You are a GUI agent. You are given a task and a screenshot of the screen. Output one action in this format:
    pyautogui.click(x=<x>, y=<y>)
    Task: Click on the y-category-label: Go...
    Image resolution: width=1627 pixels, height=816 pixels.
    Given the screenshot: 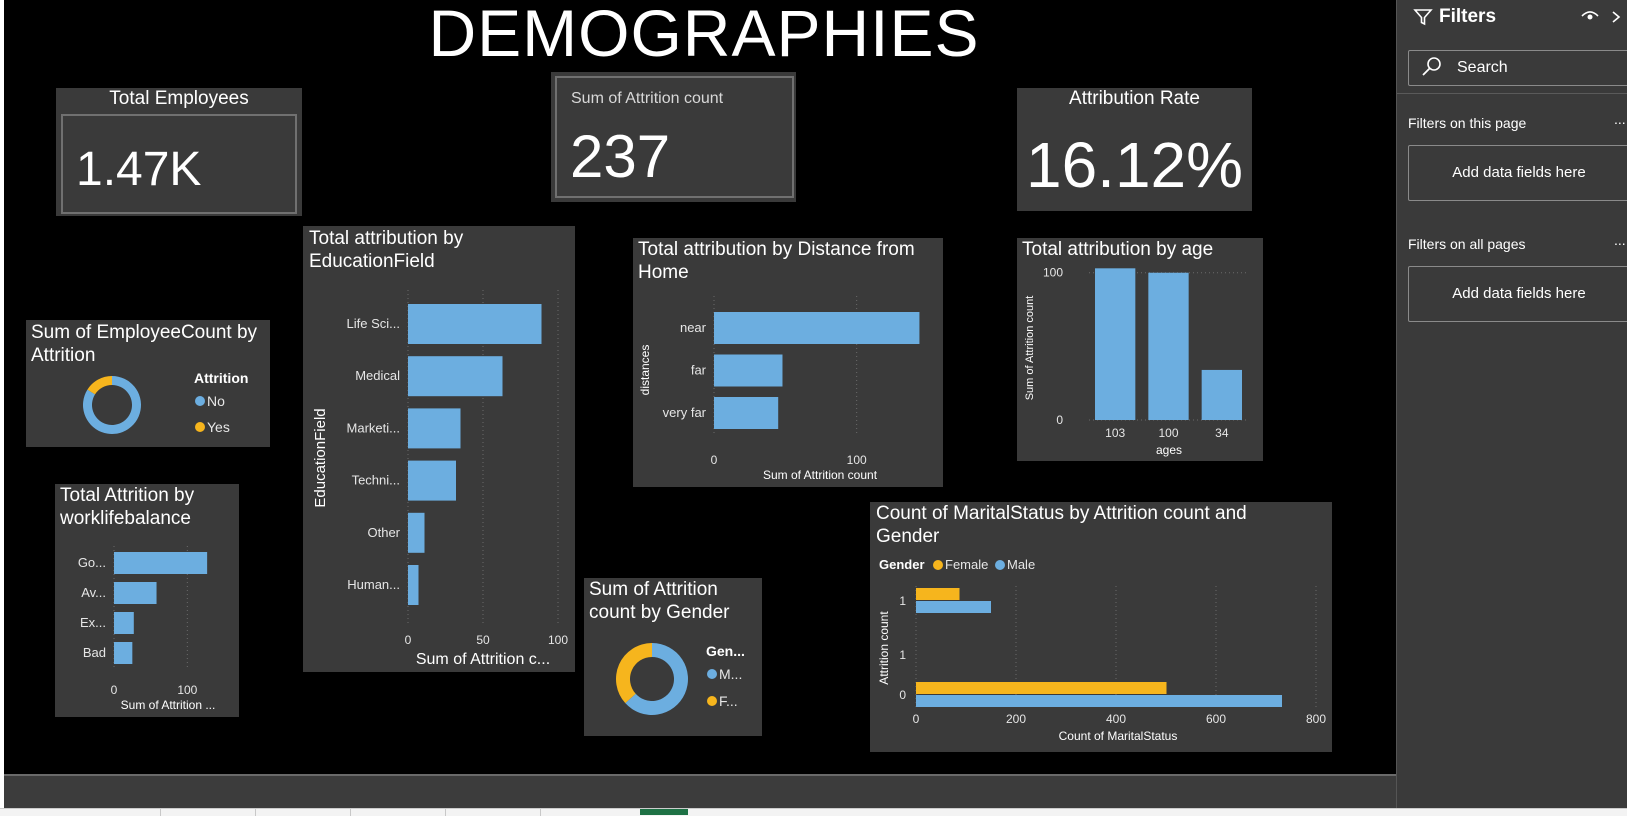 What is the action you would take?
    pyautogui.click(x=92, y=562)
    